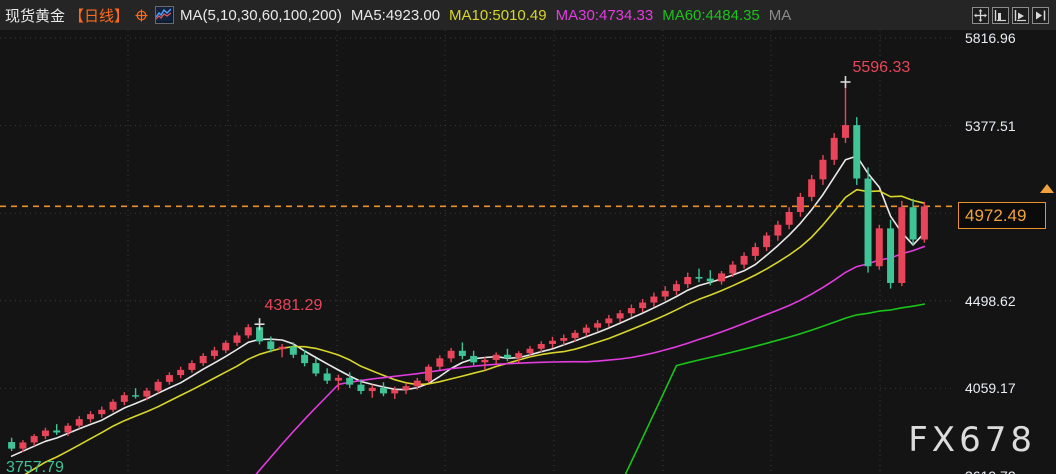 The height and width of the screenshot is (474, 1056). Describe the element at coordinates (395, 15) in the screenshot. I see `ma5-value: MA5:4923.00` at that location.